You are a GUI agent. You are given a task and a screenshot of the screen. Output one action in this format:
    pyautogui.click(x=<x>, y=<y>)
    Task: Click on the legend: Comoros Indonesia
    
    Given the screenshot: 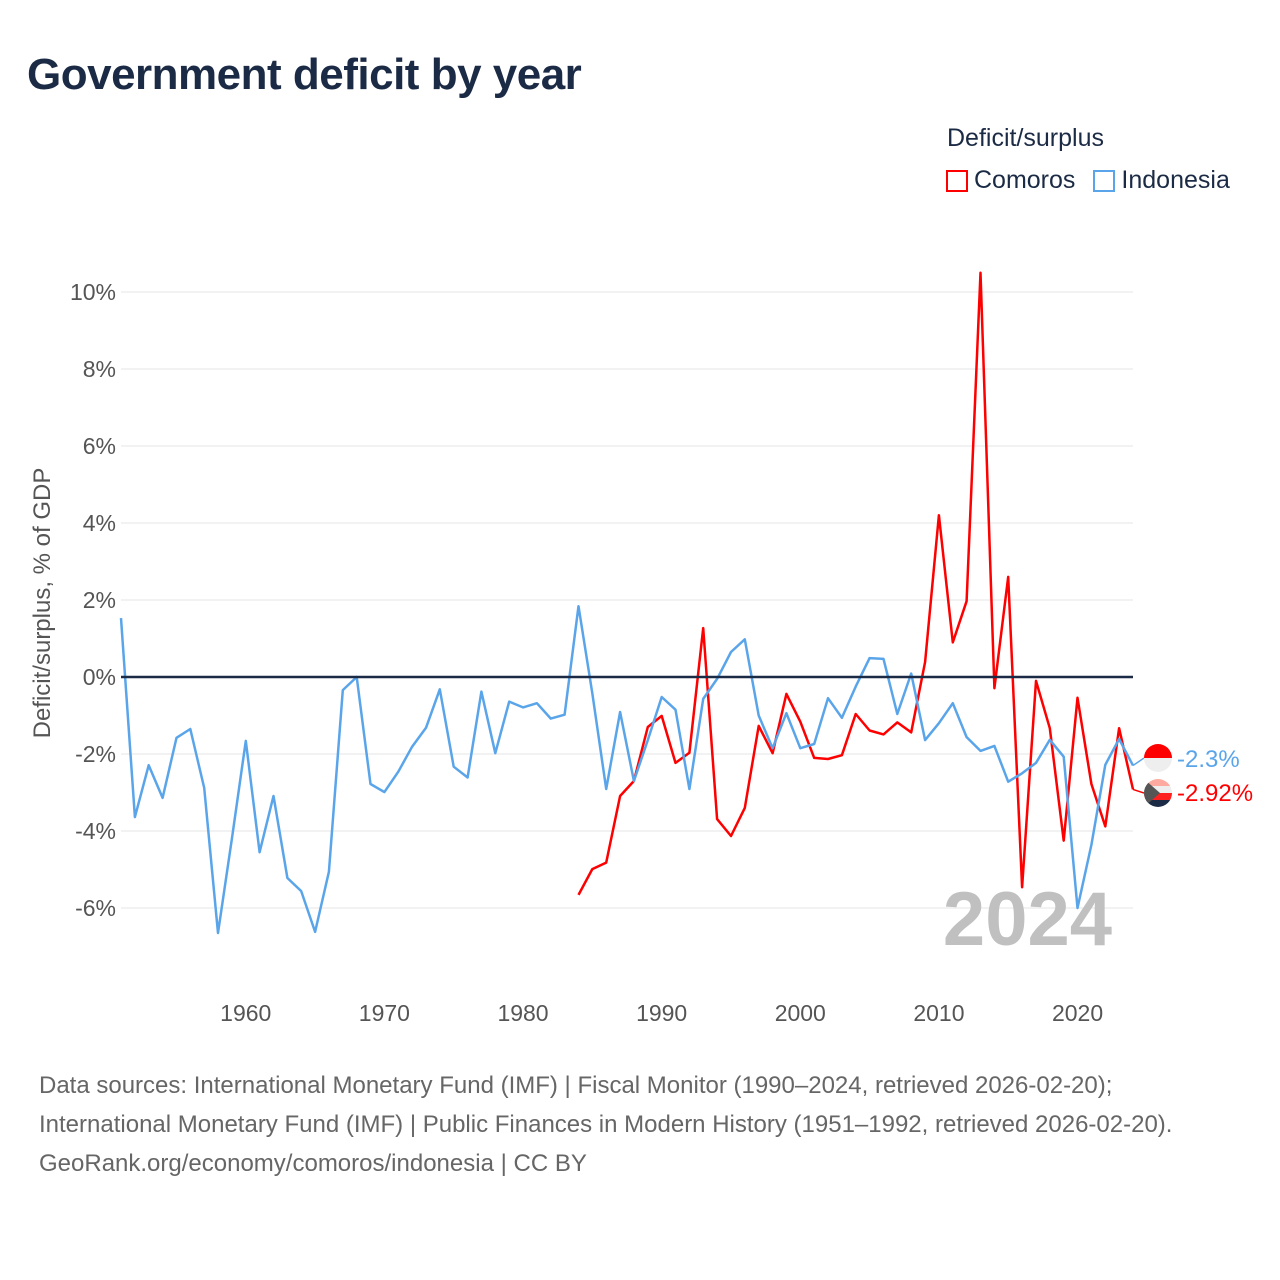 What is the action you would take?
    pyautogui.click(x=1088, y=180)
    